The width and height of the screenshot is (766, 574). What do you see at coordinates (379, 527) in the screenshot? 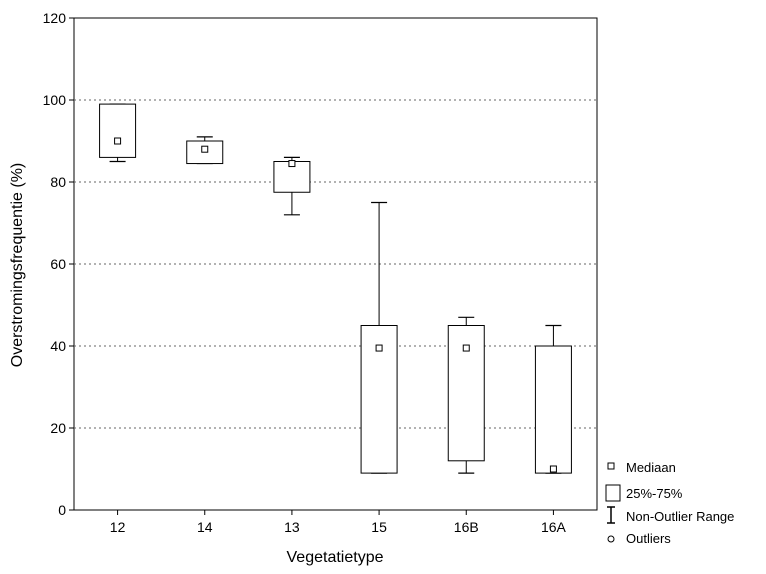
I see `x-tick-label: 15` at bounding box center [379, 527].